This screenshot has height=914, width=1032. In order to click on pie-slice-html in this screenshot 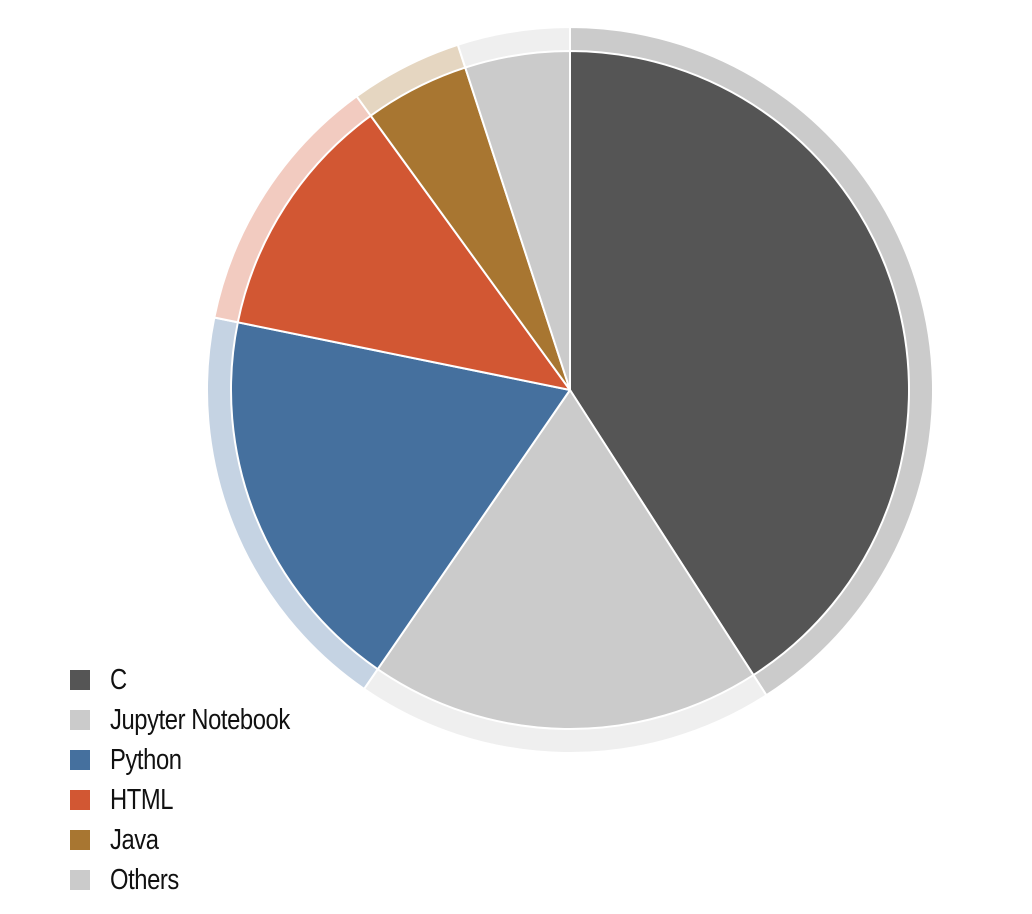, I will do `click(403, 252)`.